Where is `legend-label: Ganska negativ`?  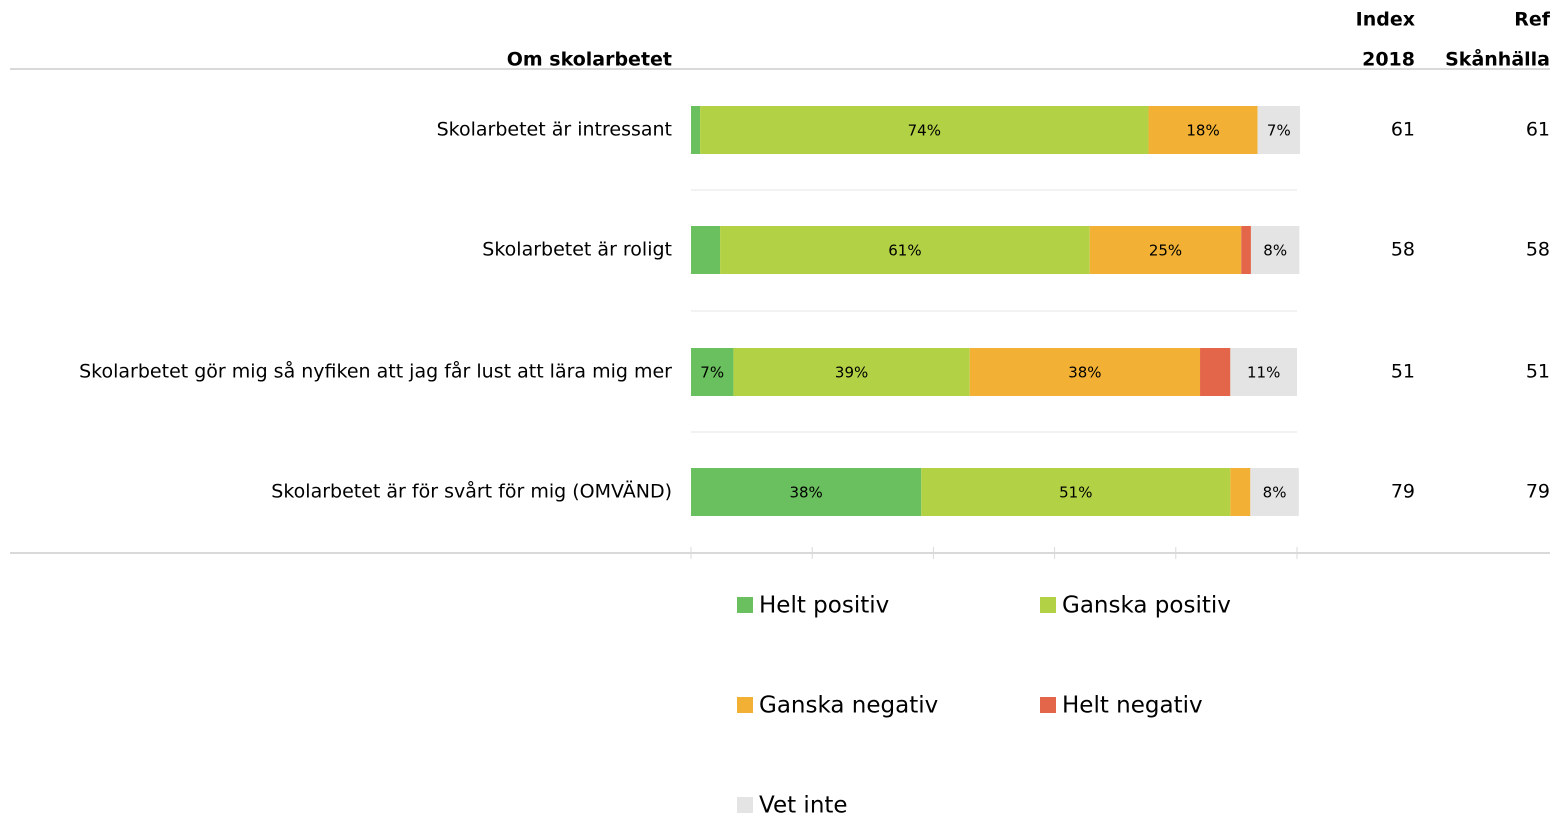
legend-label: Ganska negativ is located at coordinates (848, 706).